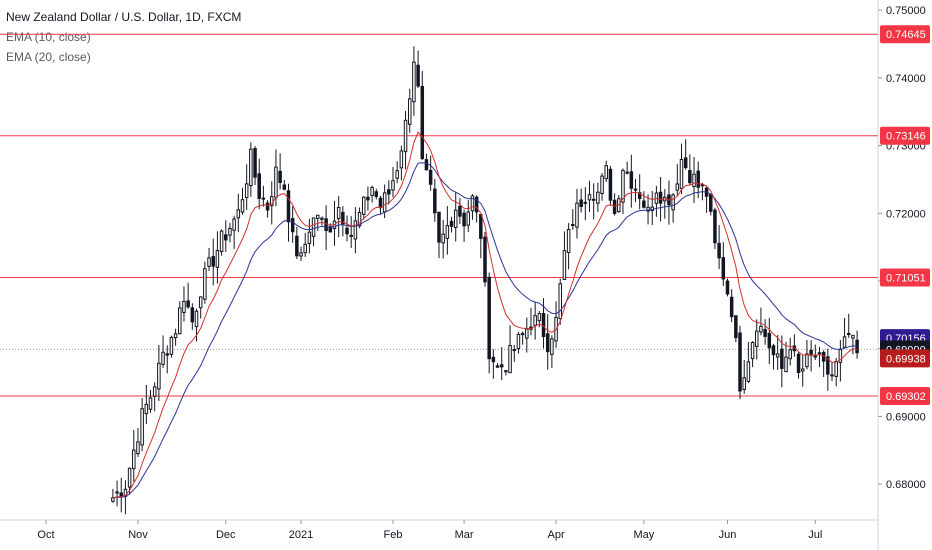  Describe the element at coordinates (906, 137) in the screenshot. I see `level-tag-1-label: 0.73146` at that location.